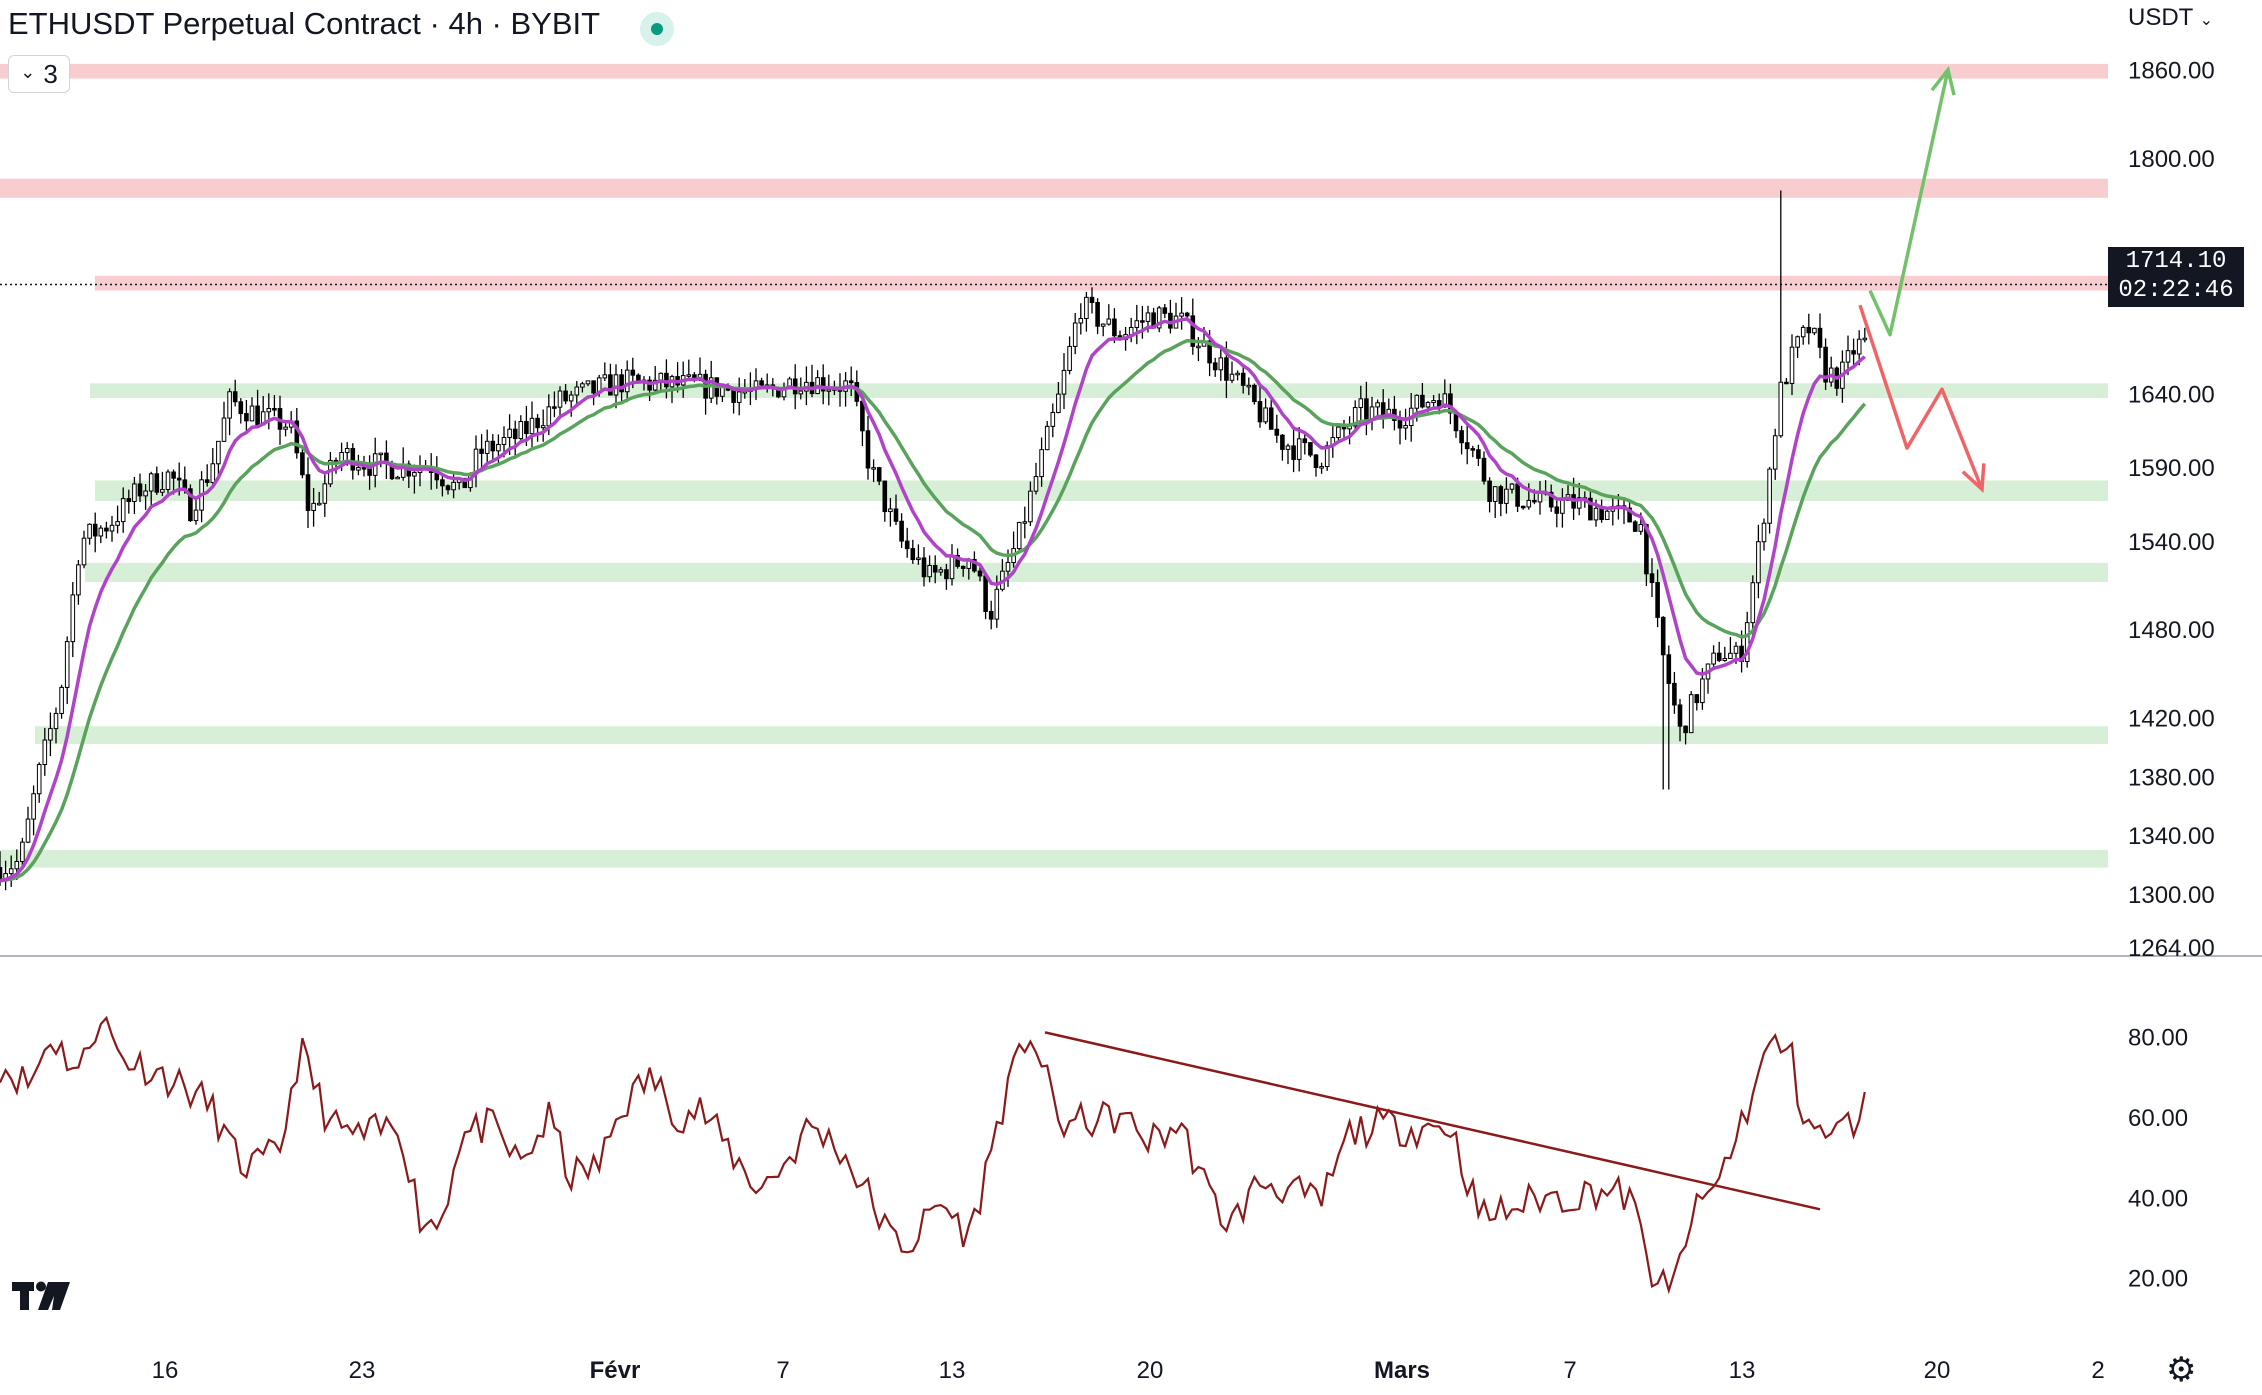  Describe the element at coordinates (657, 29) in the screenshot. I see `market-open-dot-icon` at that location.